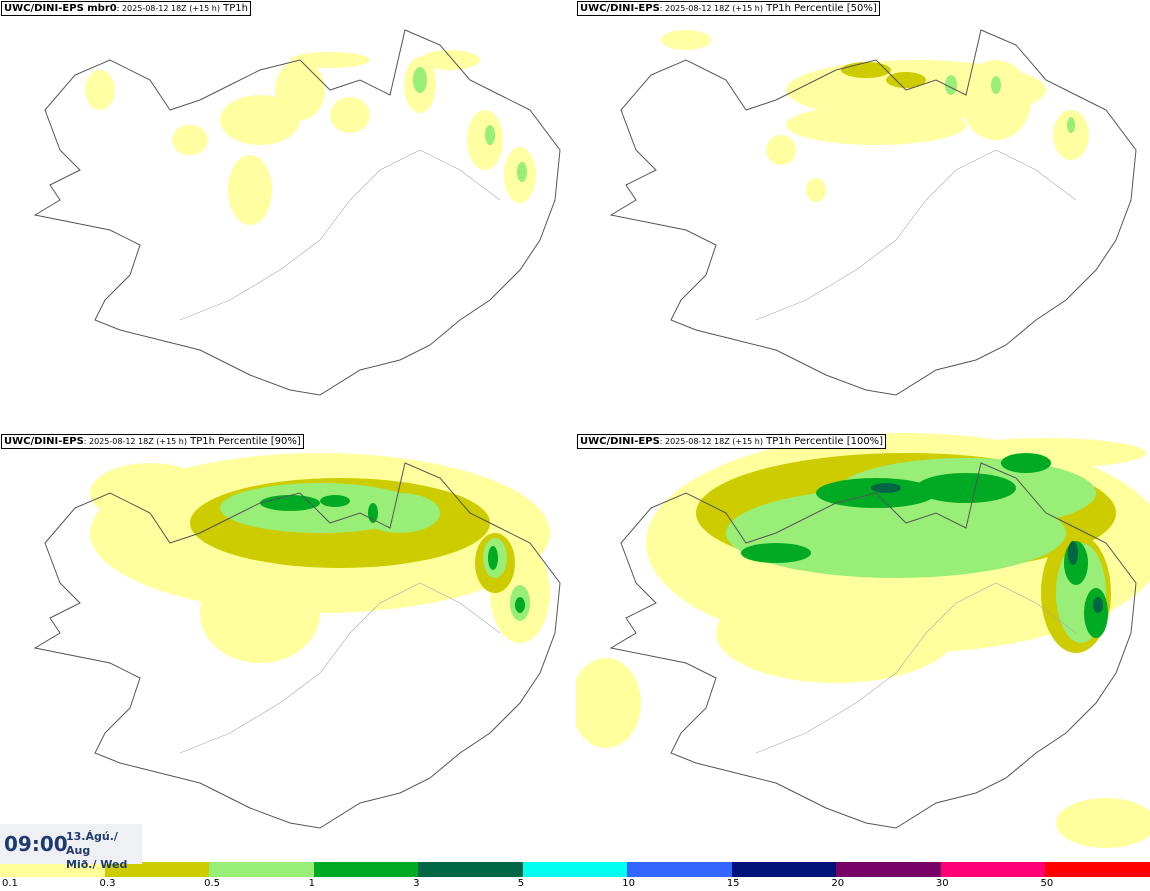 Image resolution: width=1150 pixels, height=891 pixels. I want to click on valid-date: 13.Ágú./ Aug Mið./ Wed, so click(104, 851).